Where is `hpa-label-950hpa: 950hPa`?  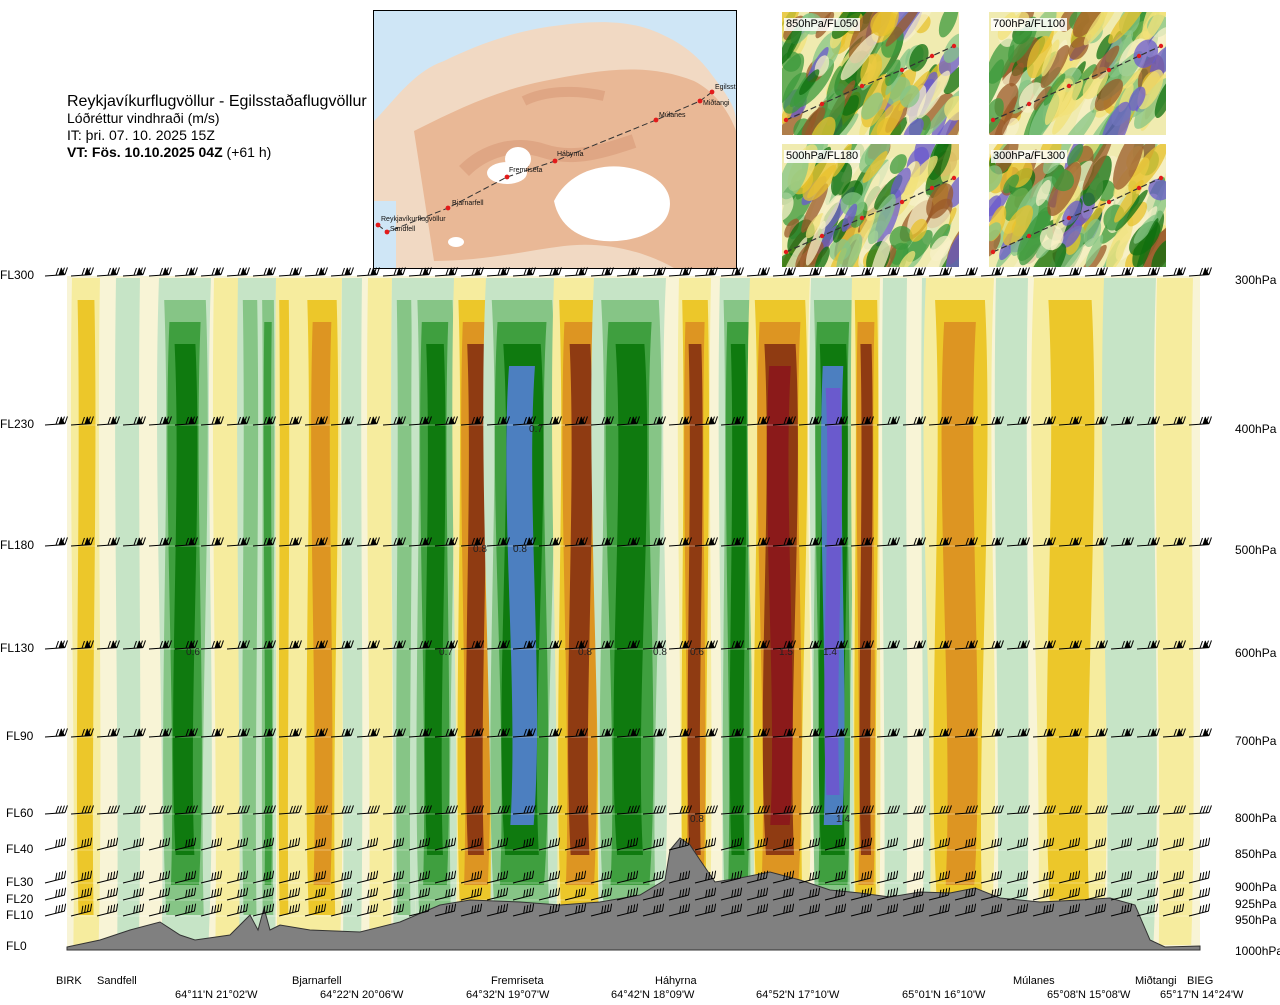 hpa-label-950hpa: 950hPa is located at coordinates (1256, 920).